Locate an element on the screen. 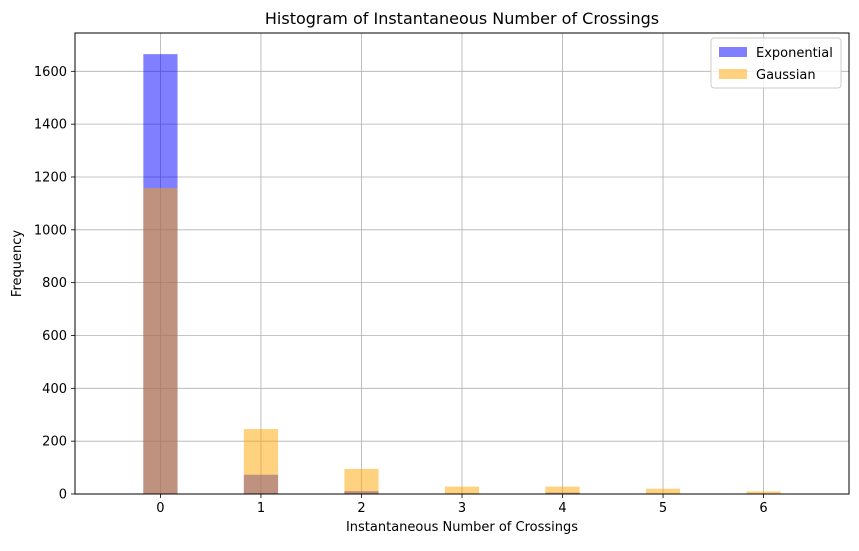  y-tick-label: 0 is located at coordinates (63, 495).